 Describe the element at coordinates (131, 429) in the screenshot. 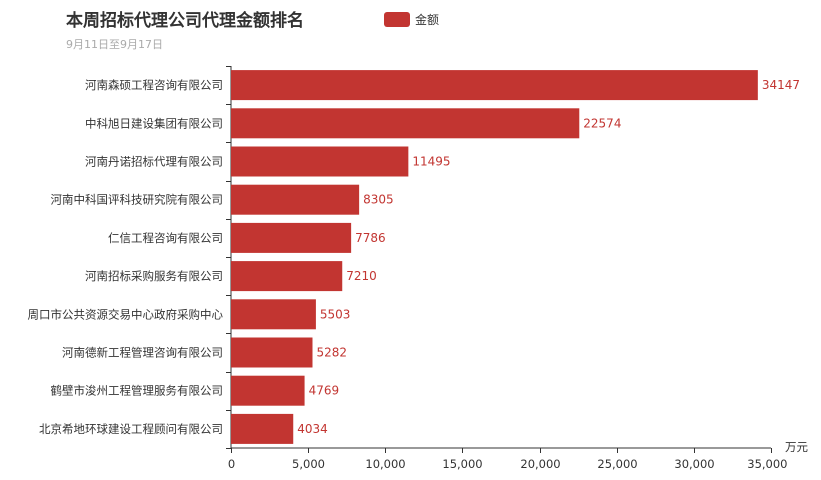

I see `category-label: 北京希地环球建设工程顾问有限公司` at that location.